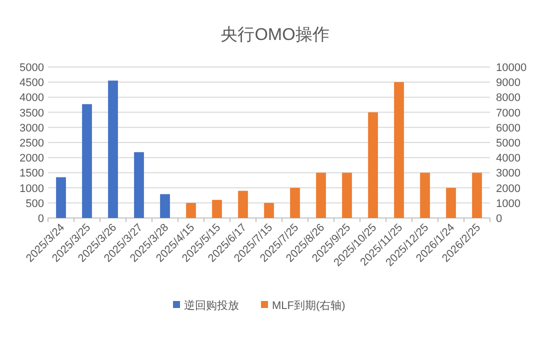 Image resolution: width=550 pixels, height=341 pixels. I want to click on y-tick-label: 2000, so click(32, 158).